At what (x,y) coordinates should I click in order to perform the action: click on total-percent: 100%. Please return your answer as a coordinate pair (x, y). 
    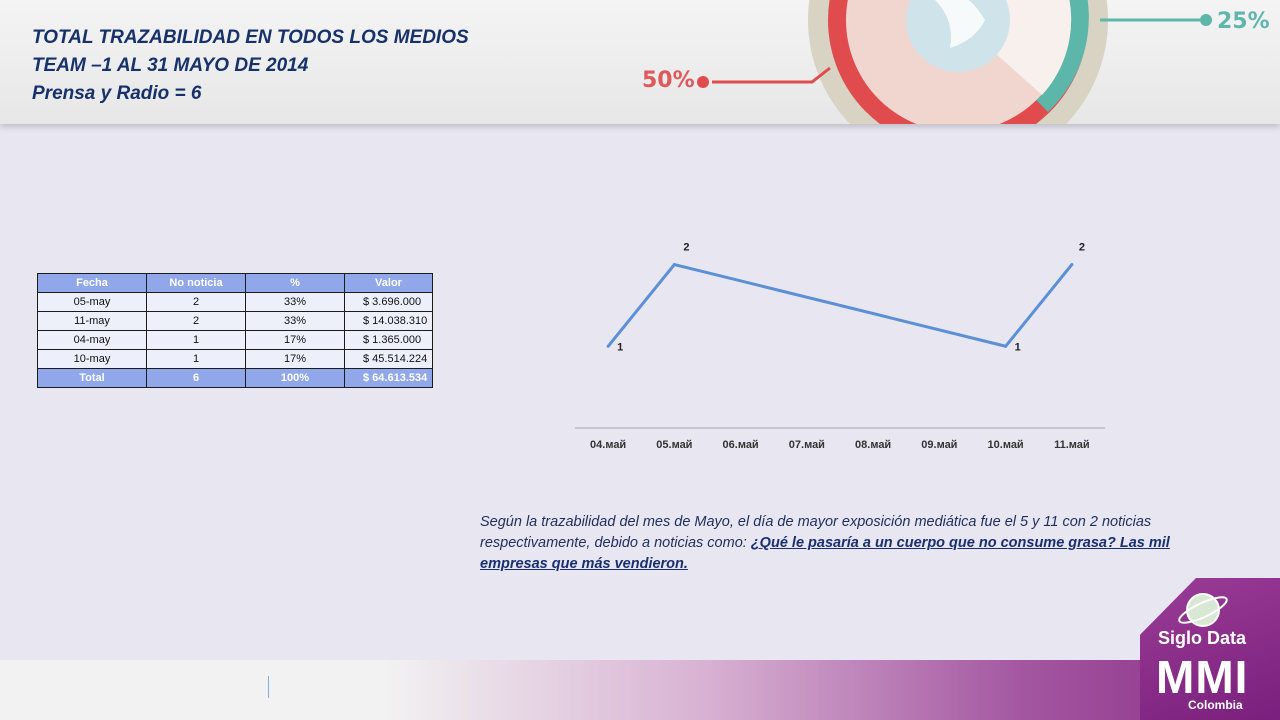
    Looking at the image, I should click on (295, 378).